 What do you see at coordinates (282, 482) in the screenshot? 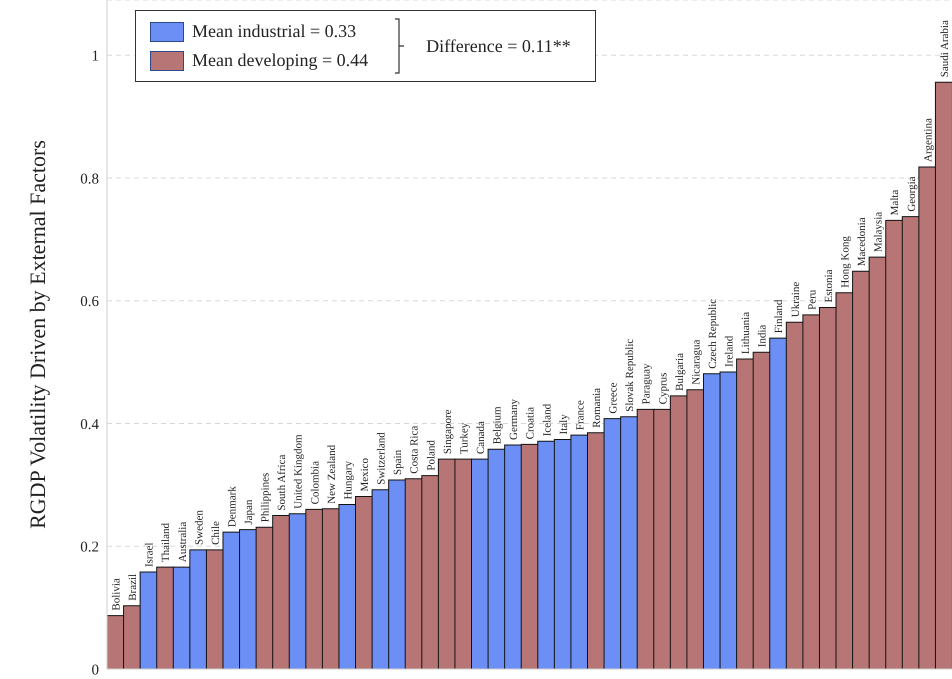
I see `x-tick-label: South Africa` at bounding box center [282, 482].